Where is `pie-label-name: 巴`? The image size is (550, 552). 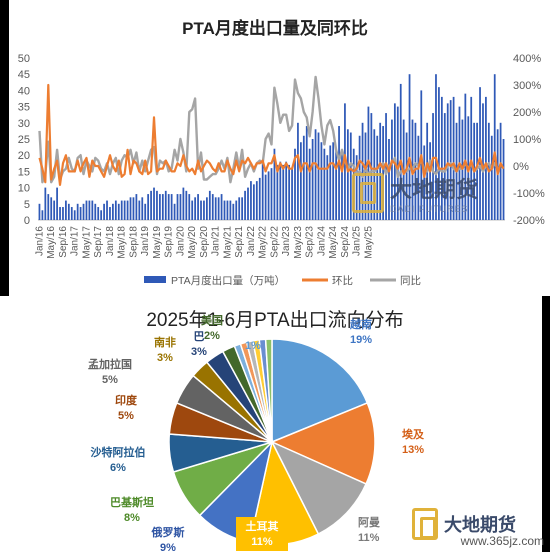 pie-label-name: 巴 is located at coordinates (199, 336).